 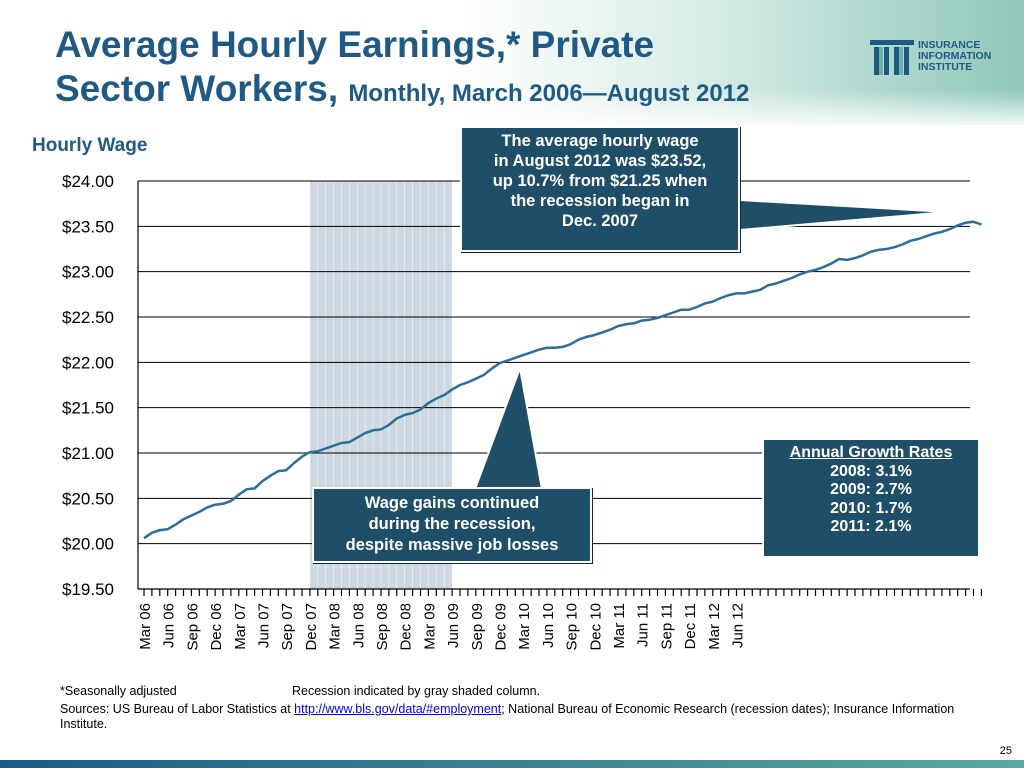 I want to click on logo-line: INSTITUTE, so click(x=945, y=67).